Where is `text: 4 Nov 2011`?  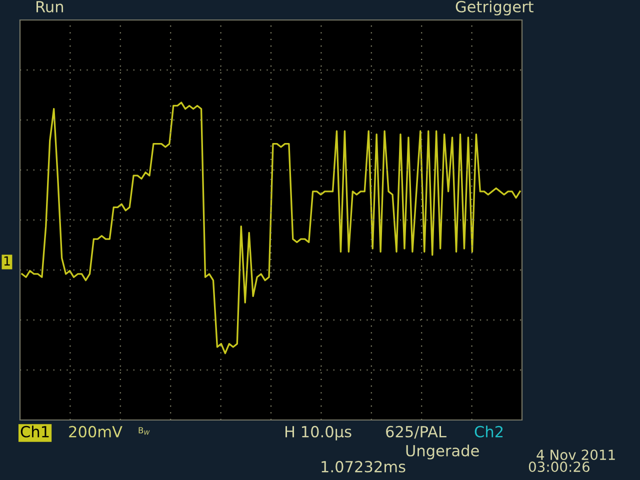
text: 4 Nov 2011 is located at coordinates (575, 455).